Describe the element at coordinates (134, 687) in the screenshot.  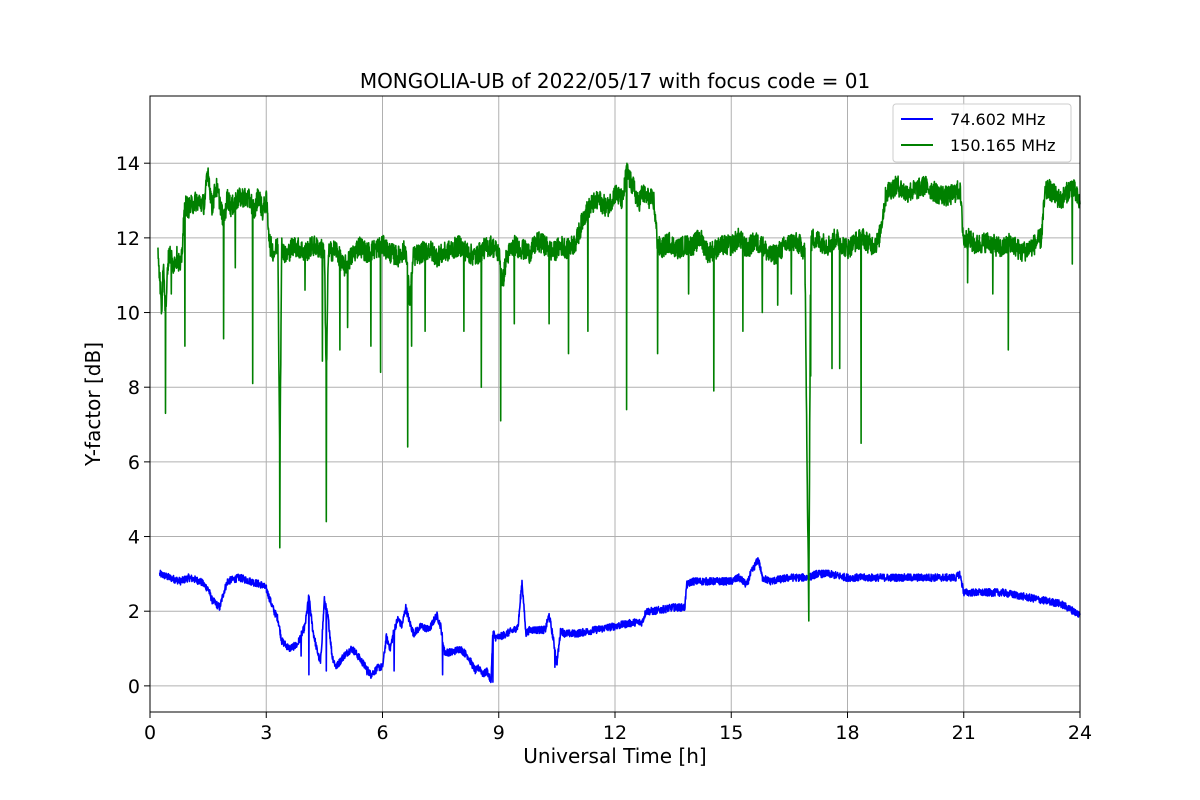
I see `y-tick-label: 0` at that location.